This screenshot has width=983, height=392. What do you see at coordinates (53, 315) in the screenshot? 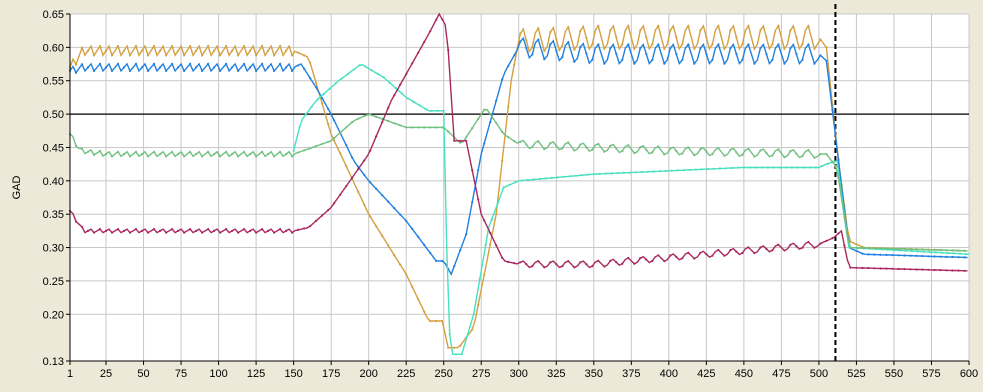
I see `y-tick-label: 0.20` at bounding box center [53, 315].